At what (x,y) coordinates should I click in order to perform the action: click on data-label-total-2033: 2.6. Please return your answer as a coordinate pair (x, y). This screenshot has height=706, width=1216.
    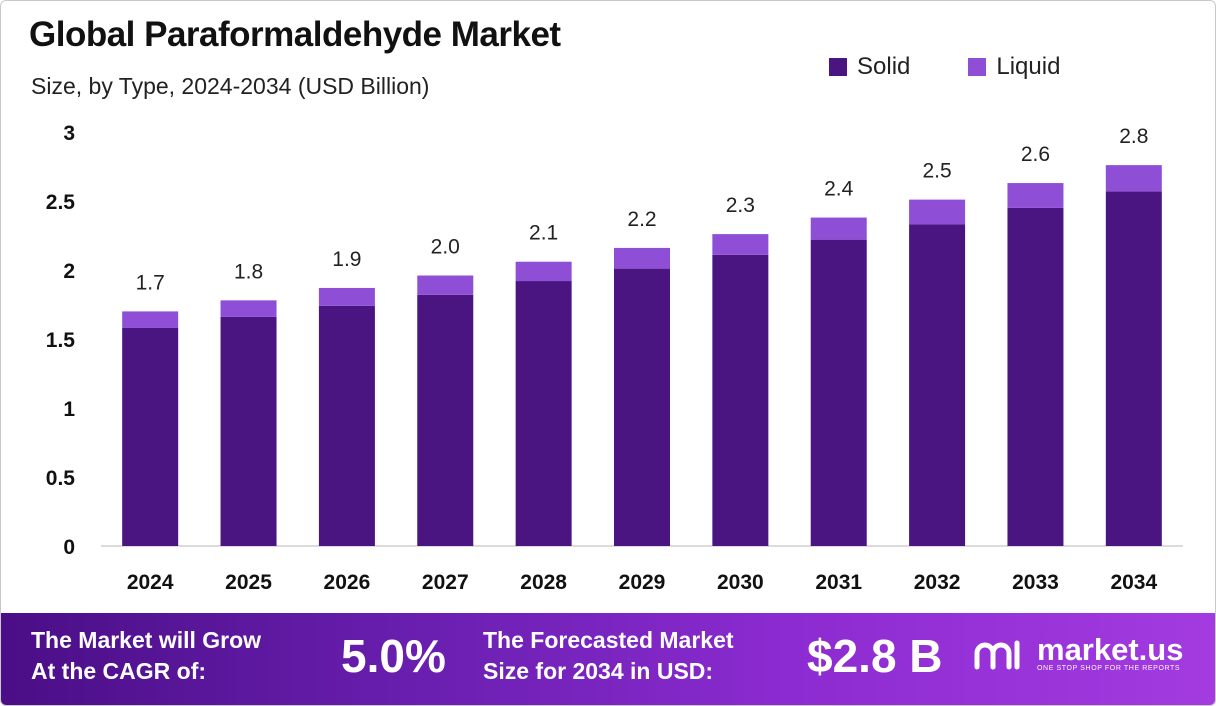
    Looking at the image, I should click on (1035, 154).